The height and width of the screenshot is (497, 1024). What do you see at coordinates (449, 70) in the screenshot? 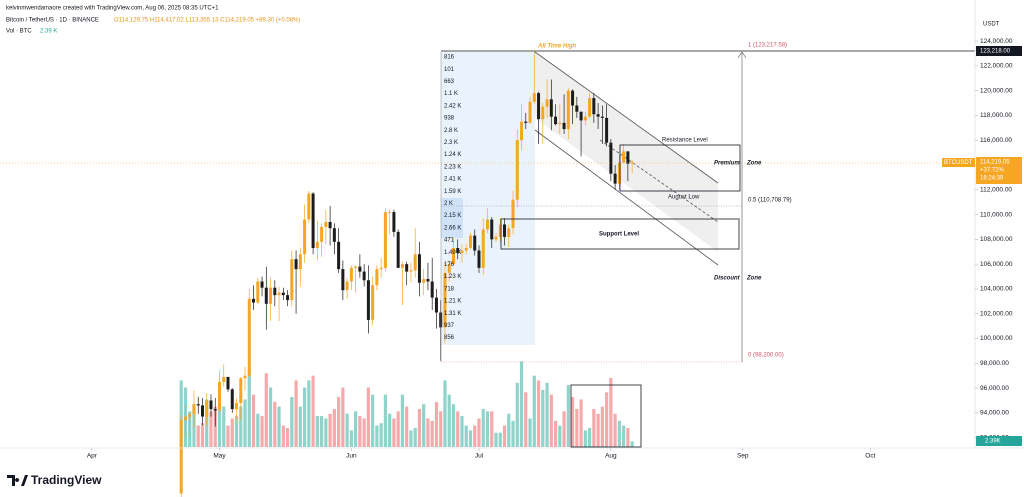
I see `volume-profile-label: 101` at bounding box center [449, 70].